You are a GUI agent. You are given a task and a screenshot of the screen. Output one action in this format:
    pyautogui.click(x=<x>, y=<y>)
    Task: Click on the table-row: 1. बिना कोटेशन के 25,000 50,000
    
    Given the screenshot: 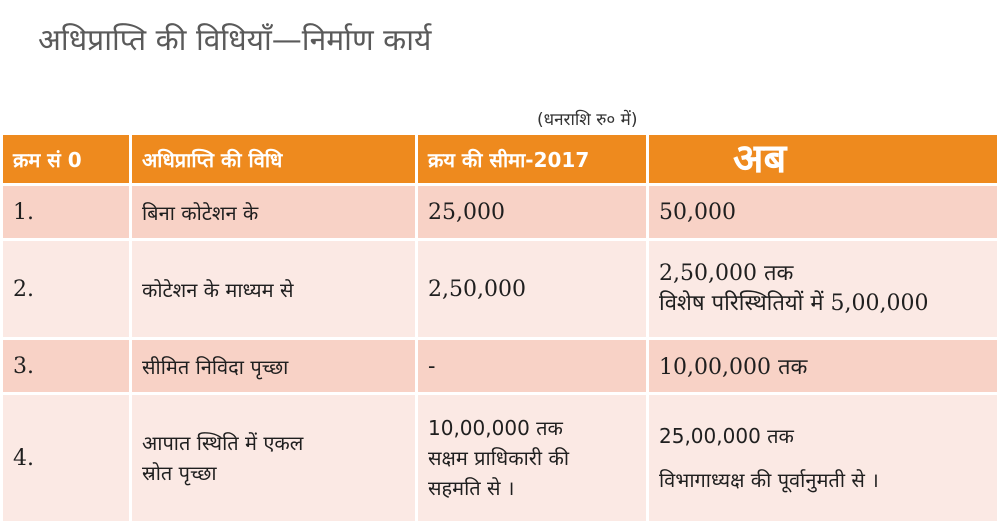 What is the action you would take?
    pyautogui.click(x=500, y=212)
    